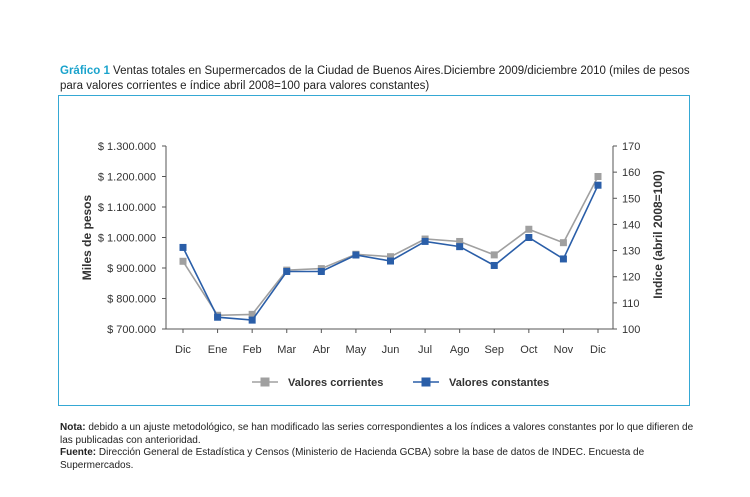 The width and height of the screenshot is (750, 497). I want to click on x-tick-label: Ene, so click(218, 350).